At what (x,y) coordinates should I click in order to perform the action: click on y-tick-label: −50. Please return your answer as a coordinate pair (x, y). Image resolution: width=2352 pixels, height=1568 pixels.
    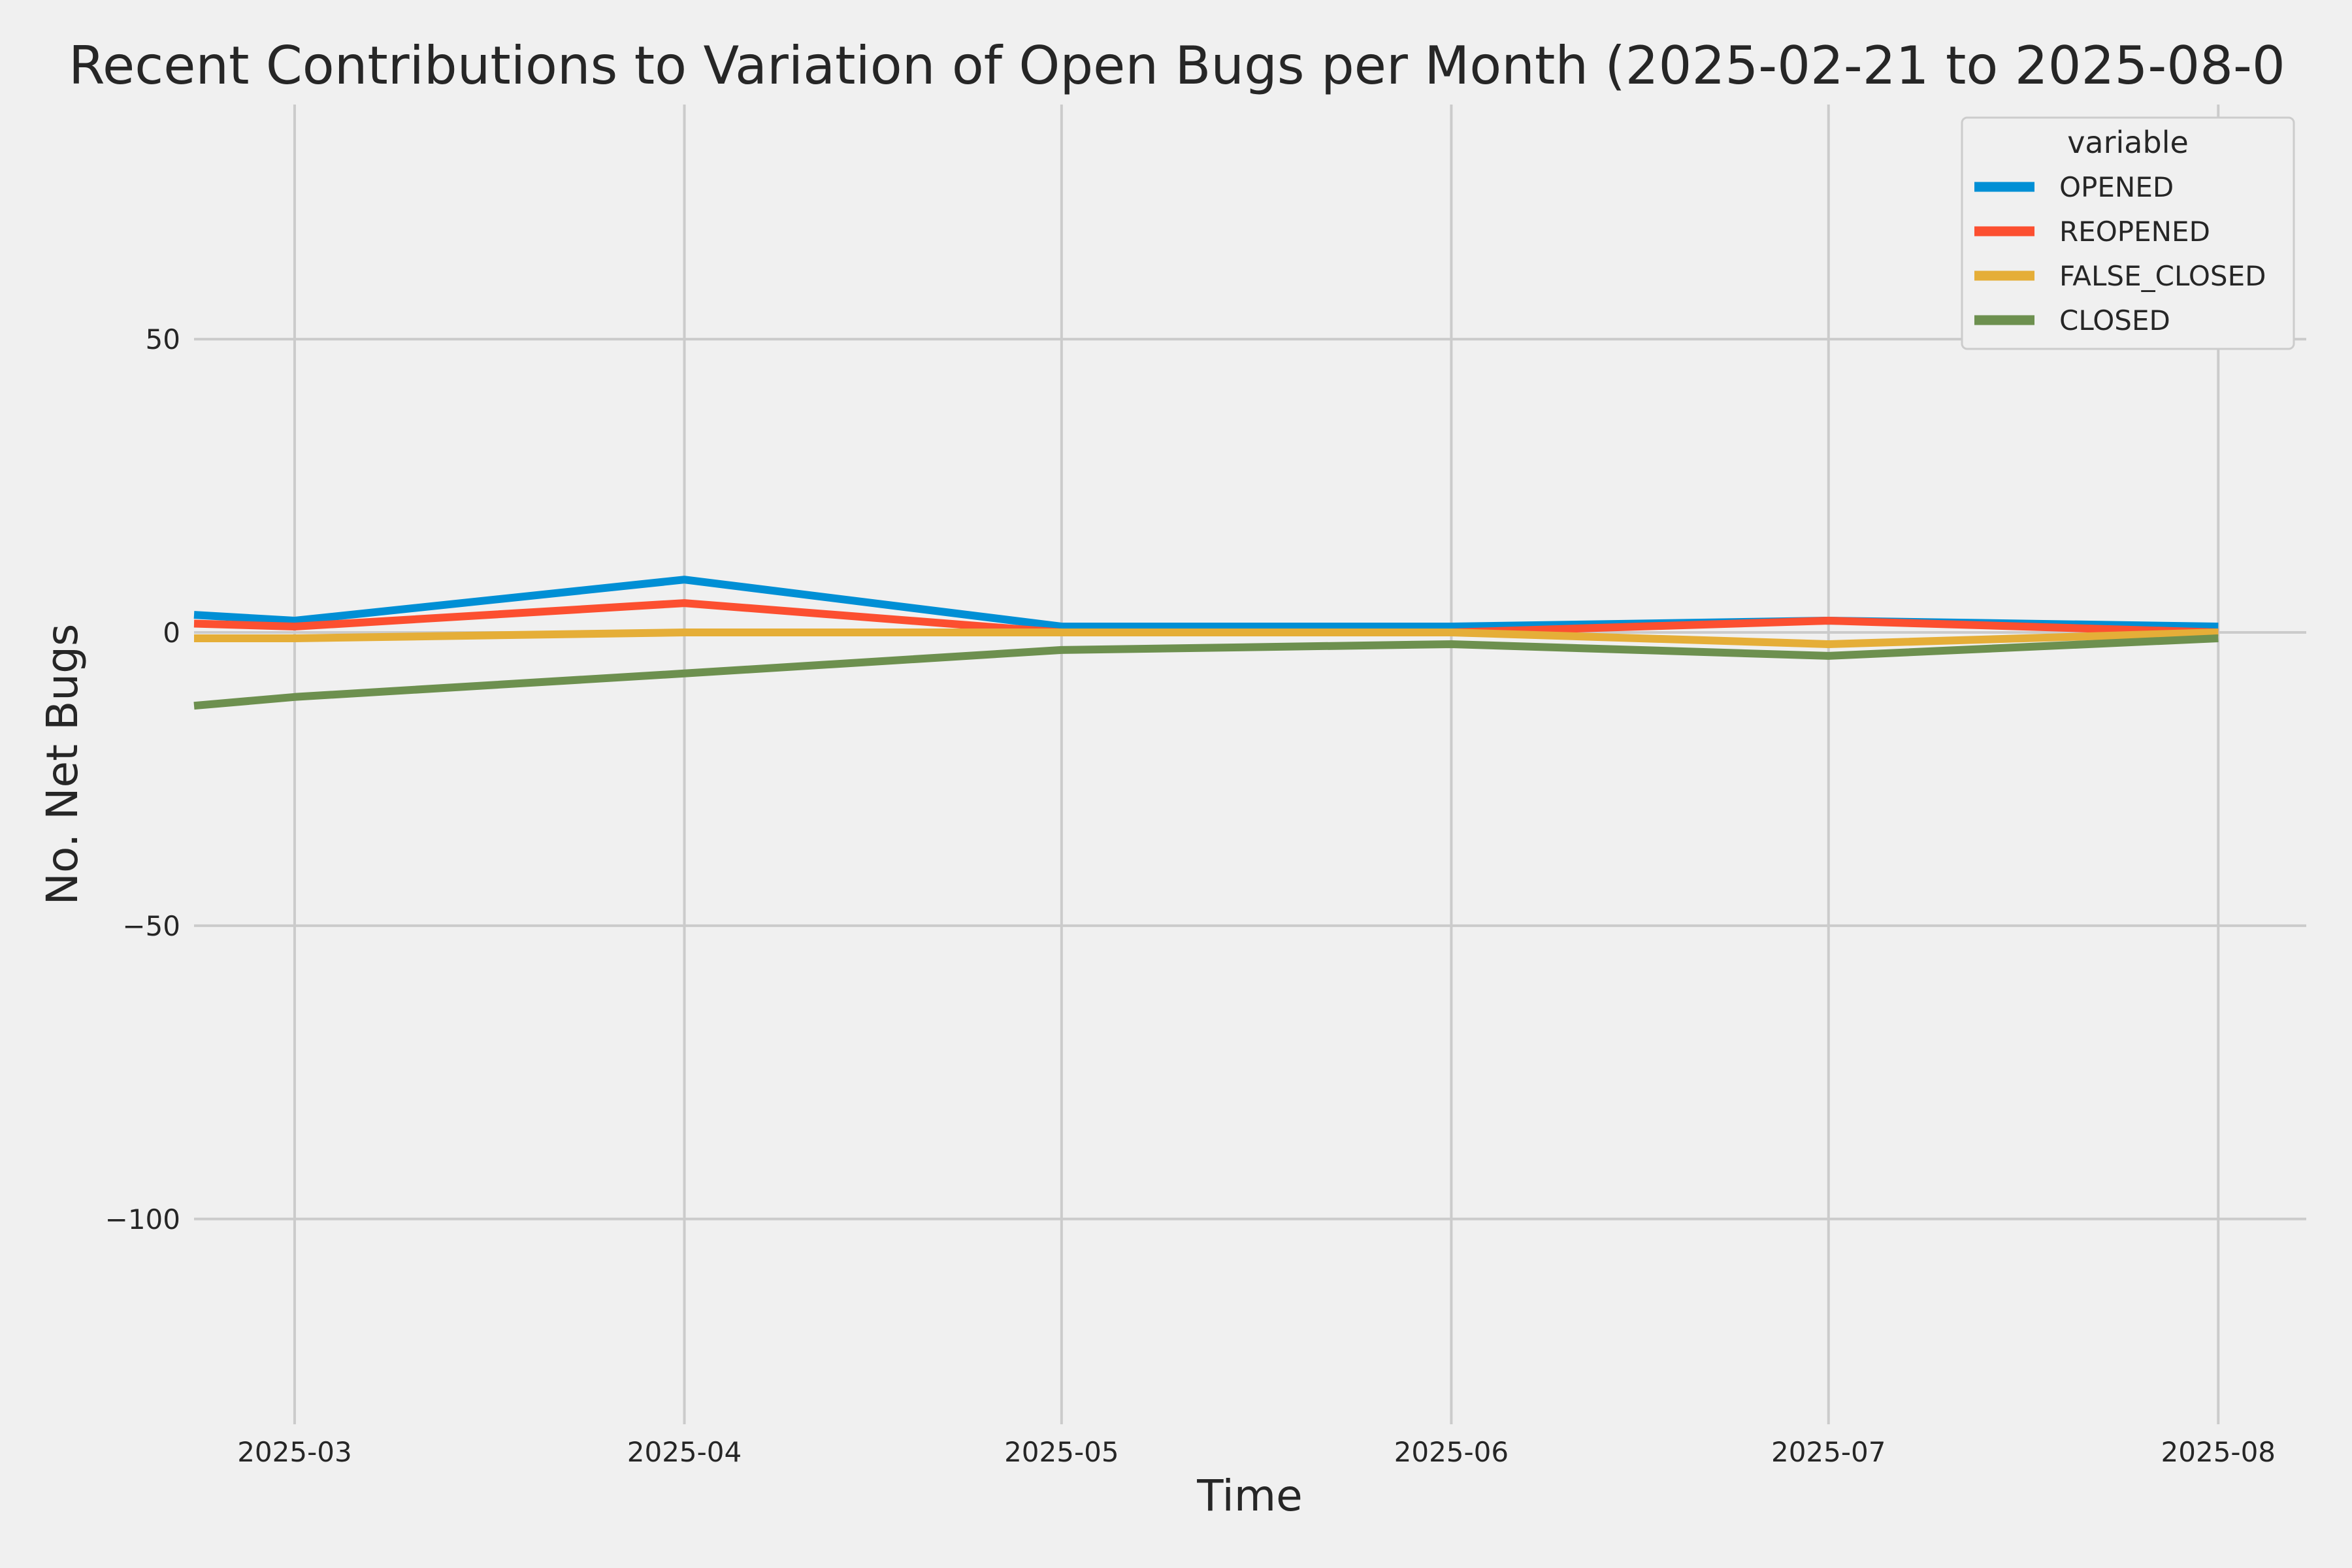
    Looking at the image, I should click on (151, 926).